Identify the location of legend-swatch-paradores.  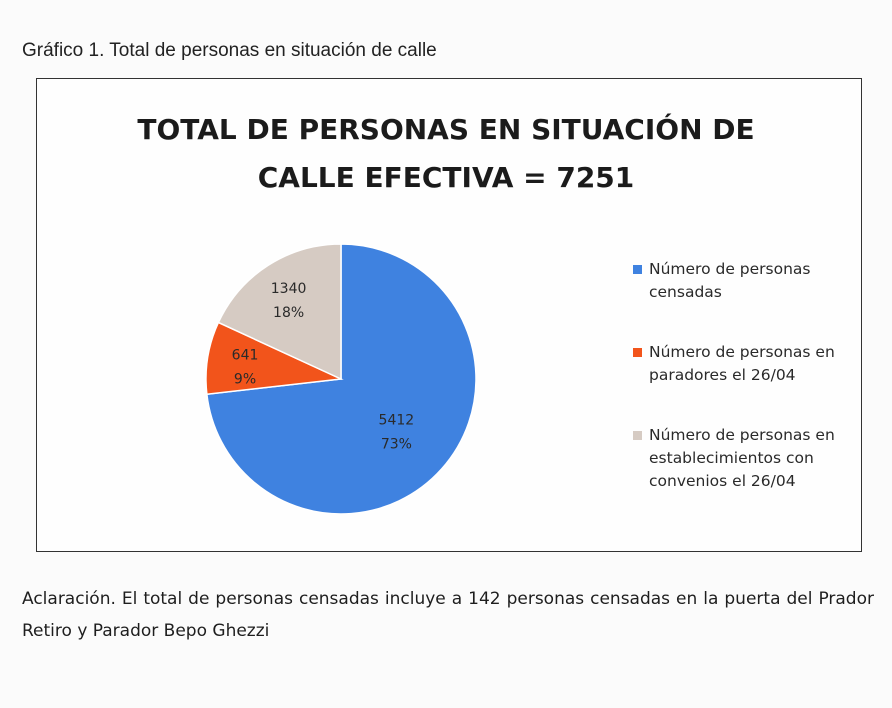
(637, 352).